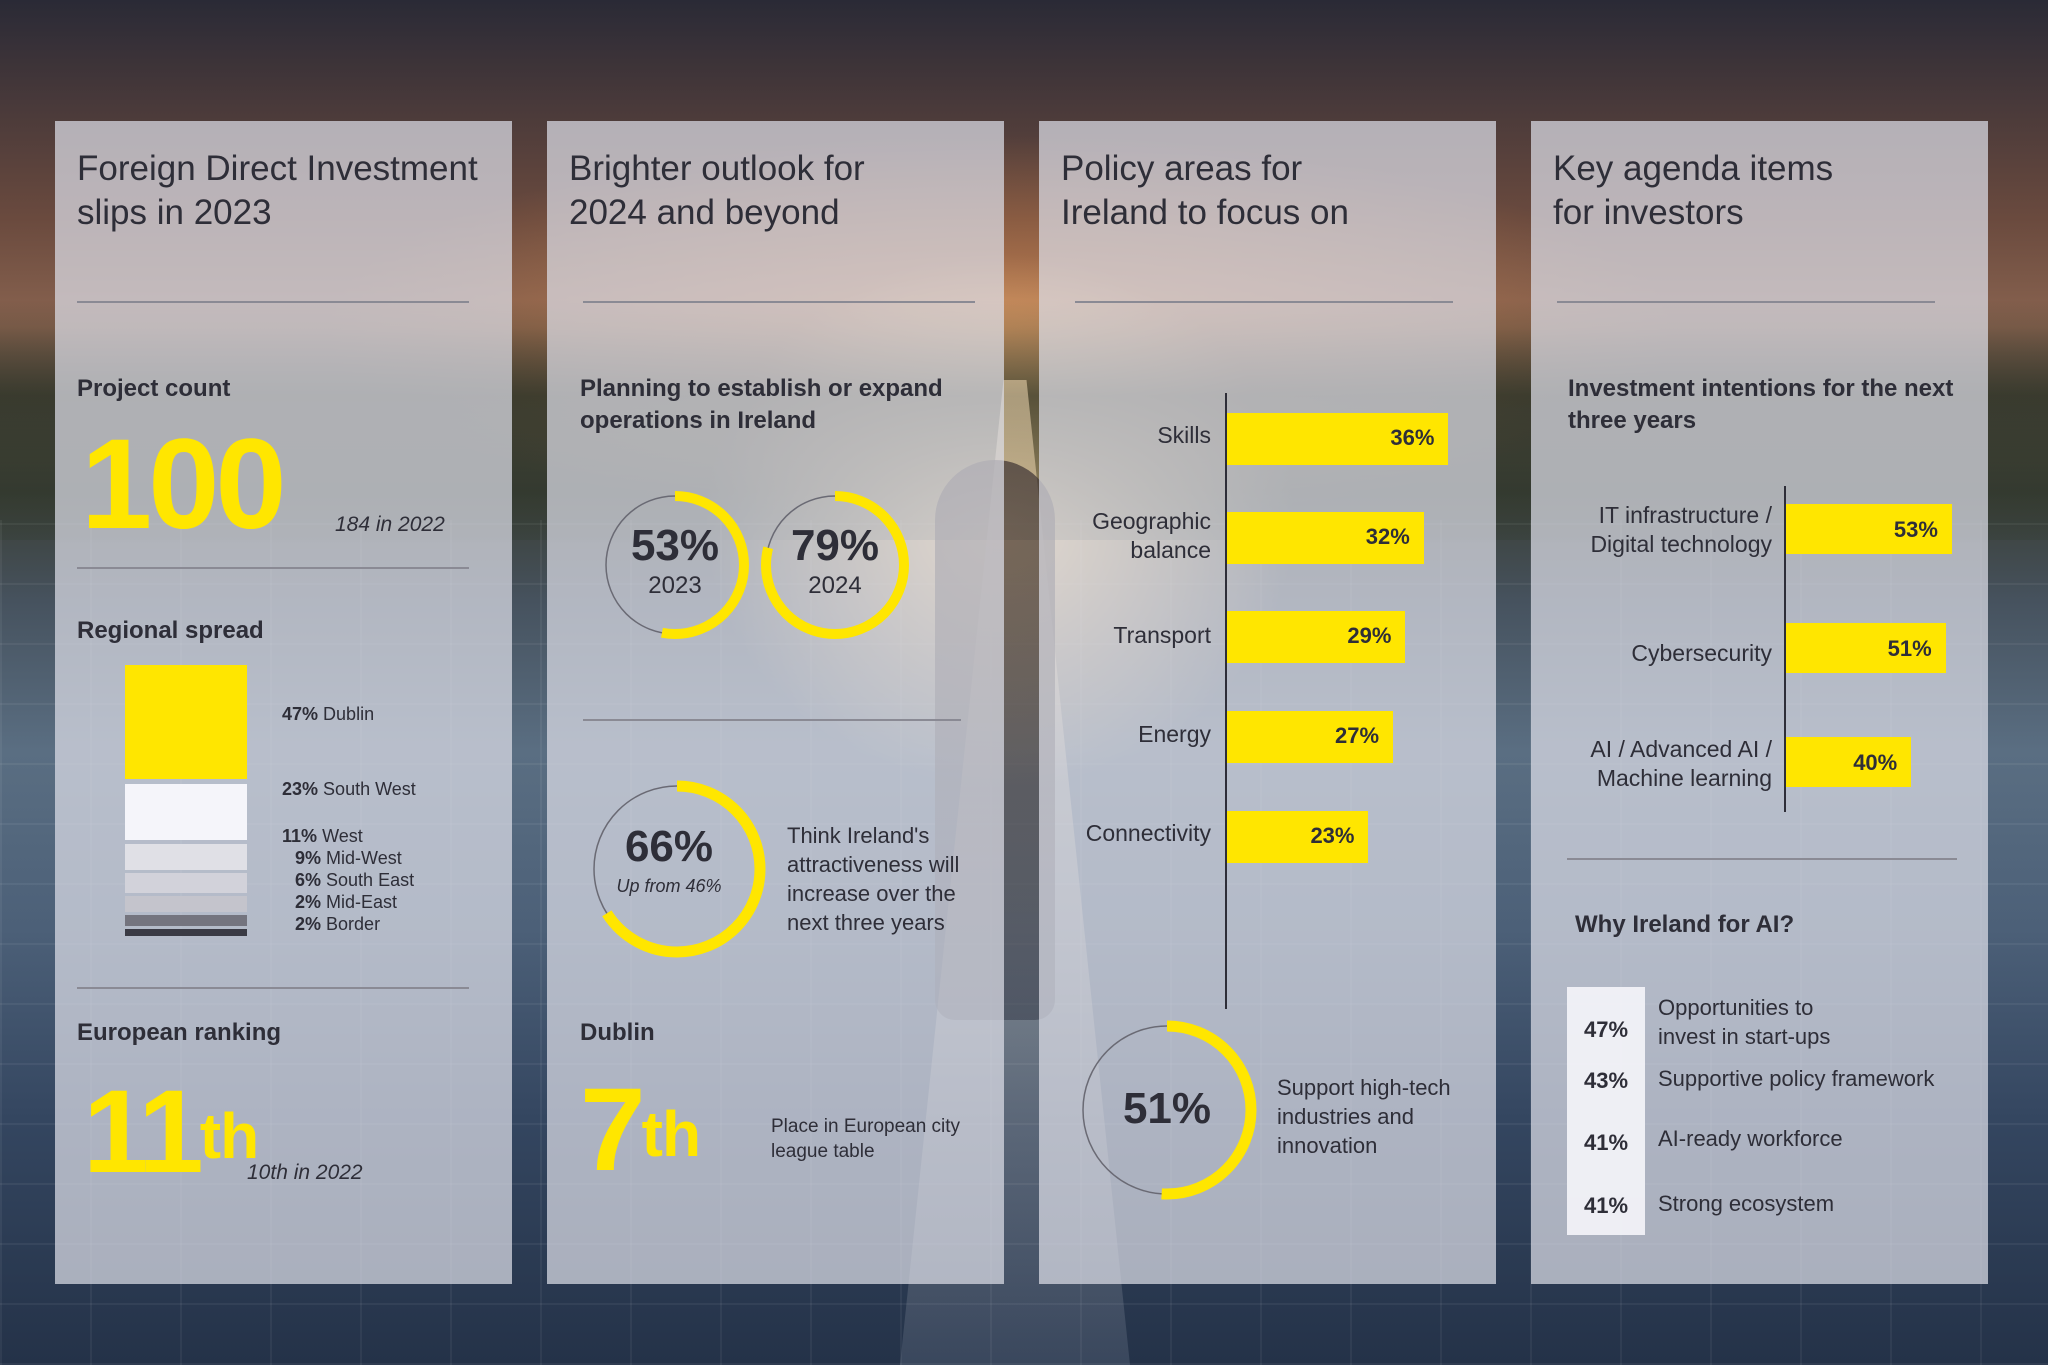  Describe the element at coordinates (154, 388) in the screenshot. I see `project-count-label: Project count` at that location.